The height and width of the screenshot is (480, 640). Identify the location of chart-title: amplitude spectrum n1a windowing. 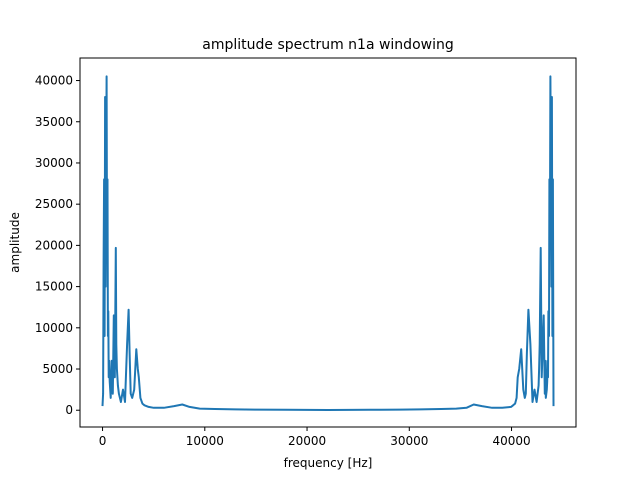
(327, 45).